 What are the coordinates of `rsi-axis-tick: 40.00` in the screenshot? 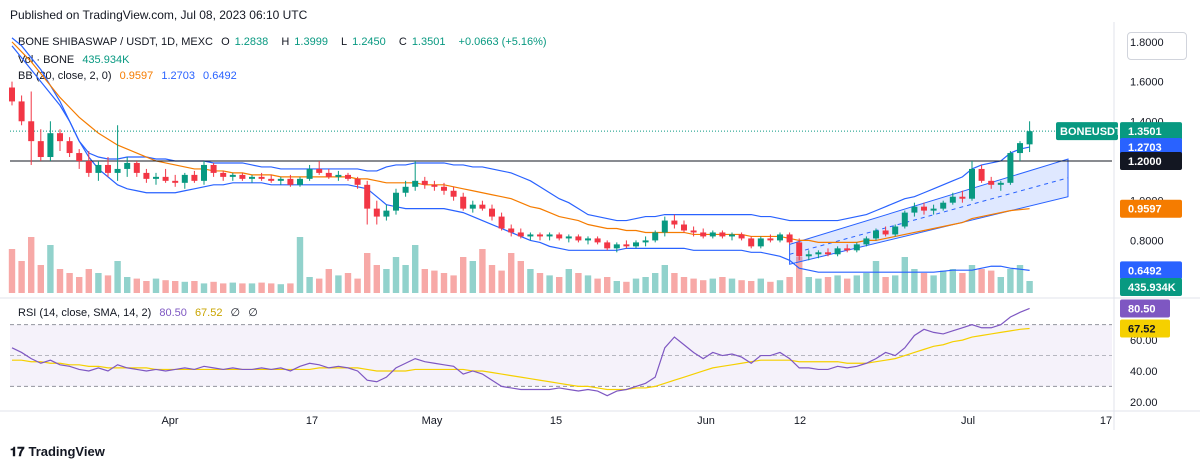 It's located at (1144, 372).